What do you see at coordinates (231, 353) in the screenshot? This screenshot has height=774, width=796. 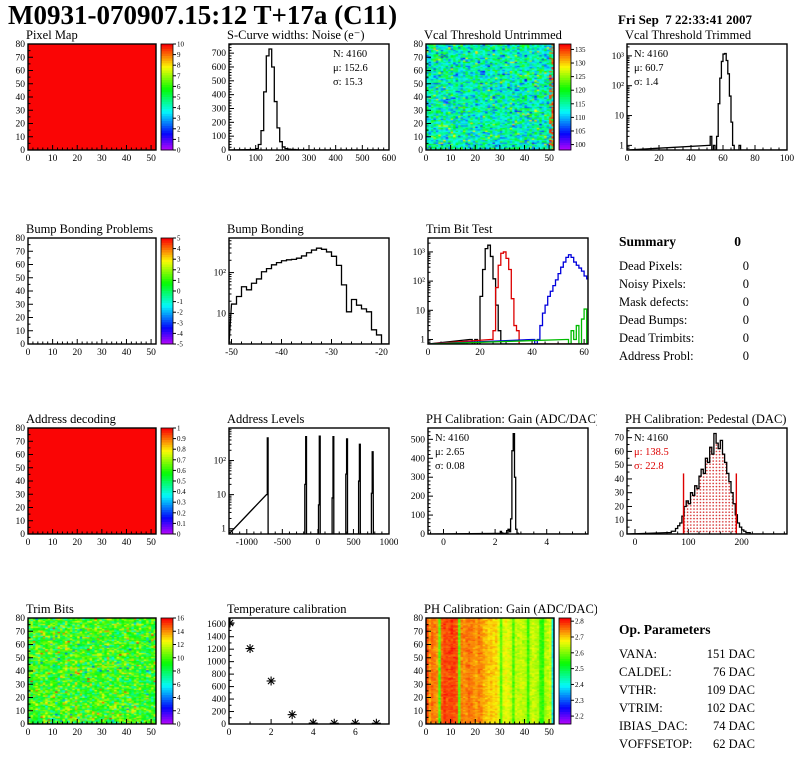 I see `svg-text: -50` at bounding box center [231, 353].